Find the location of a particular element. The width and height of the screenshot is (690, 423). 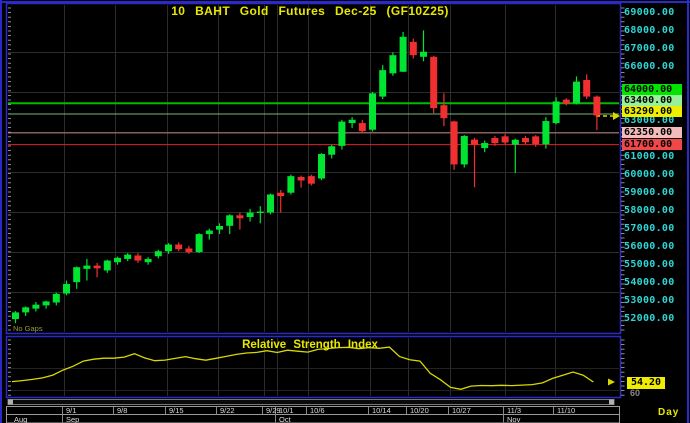

horizontal-scrollbar is located at coordinates (311, 402).